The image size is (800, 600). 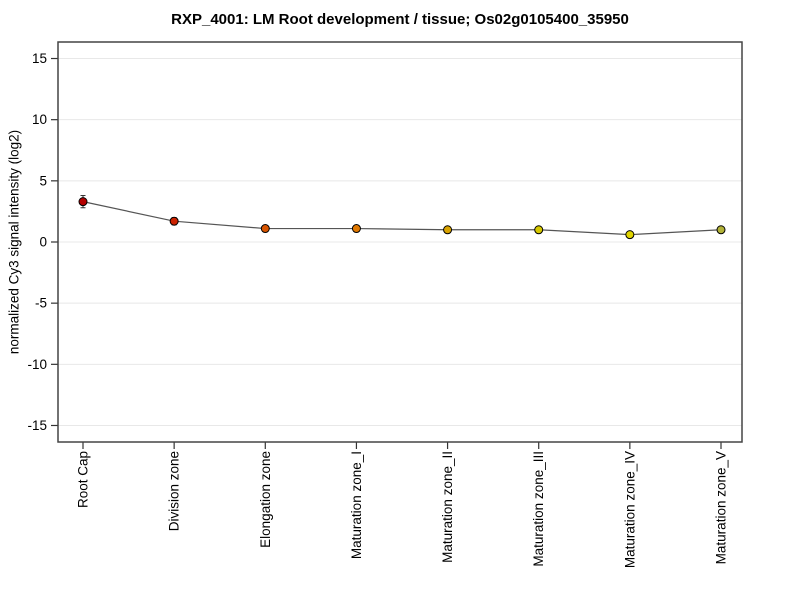 I want to click on y-tick-label: -10, so click(x=37, y=364).